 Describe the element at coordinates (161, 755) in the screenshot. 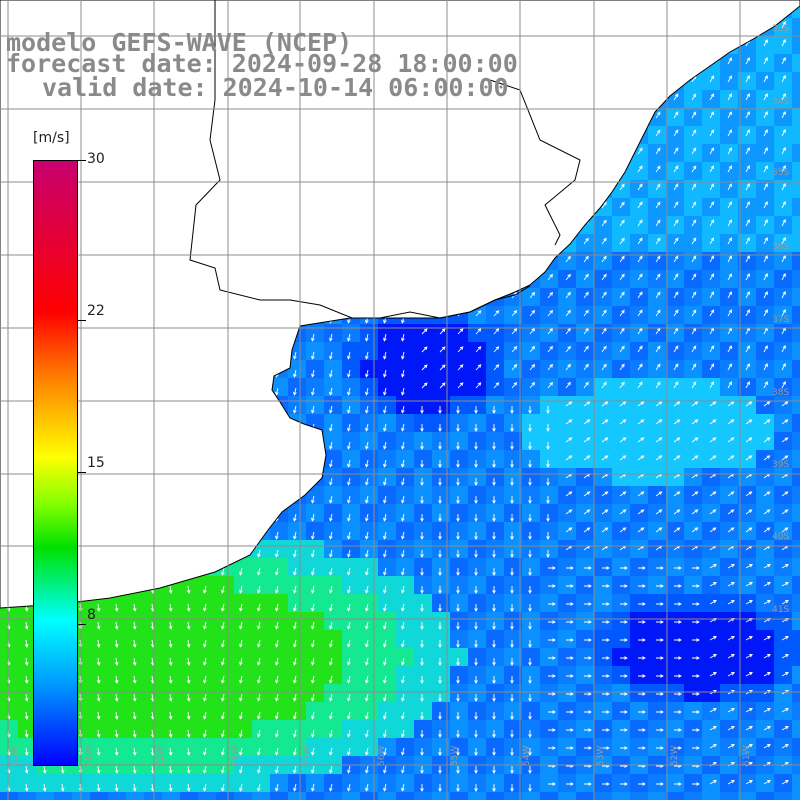

I see `lon-label: 59W` at that location.